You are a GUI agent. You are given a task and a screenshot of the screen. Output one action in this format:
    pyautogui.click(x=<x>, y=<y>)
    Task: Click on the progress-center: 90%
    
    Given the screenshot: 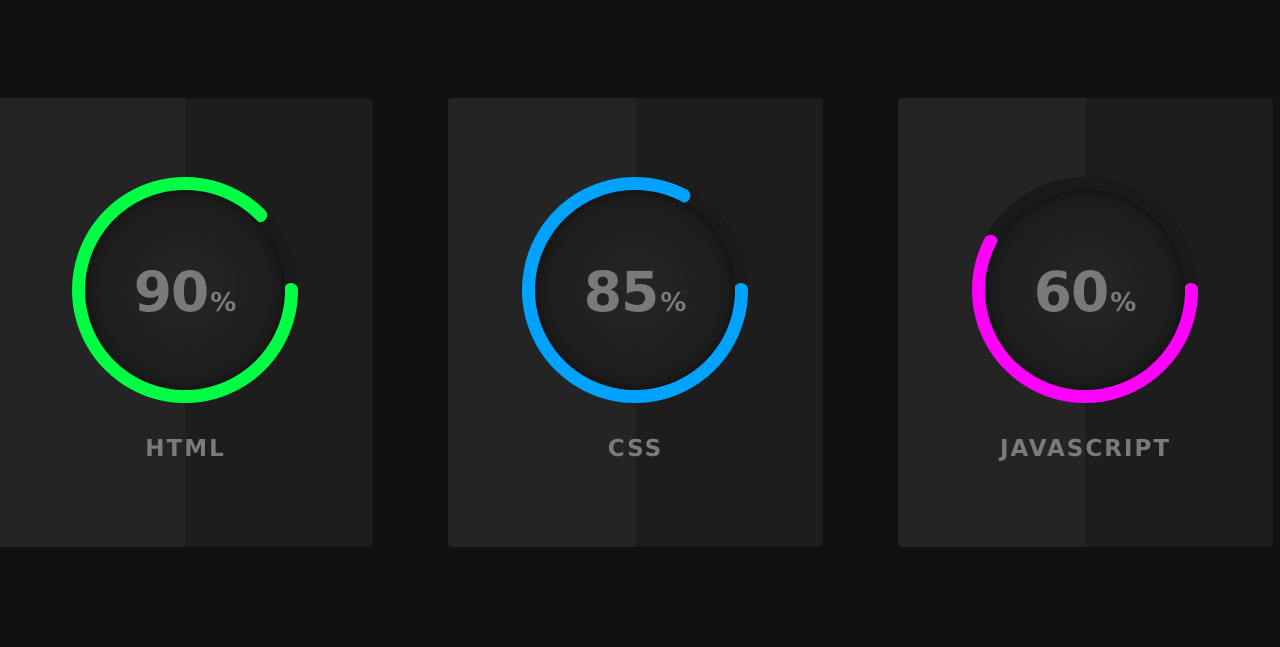 What is the action you would take?
    pyautogui.click(x=185, y=290)
    